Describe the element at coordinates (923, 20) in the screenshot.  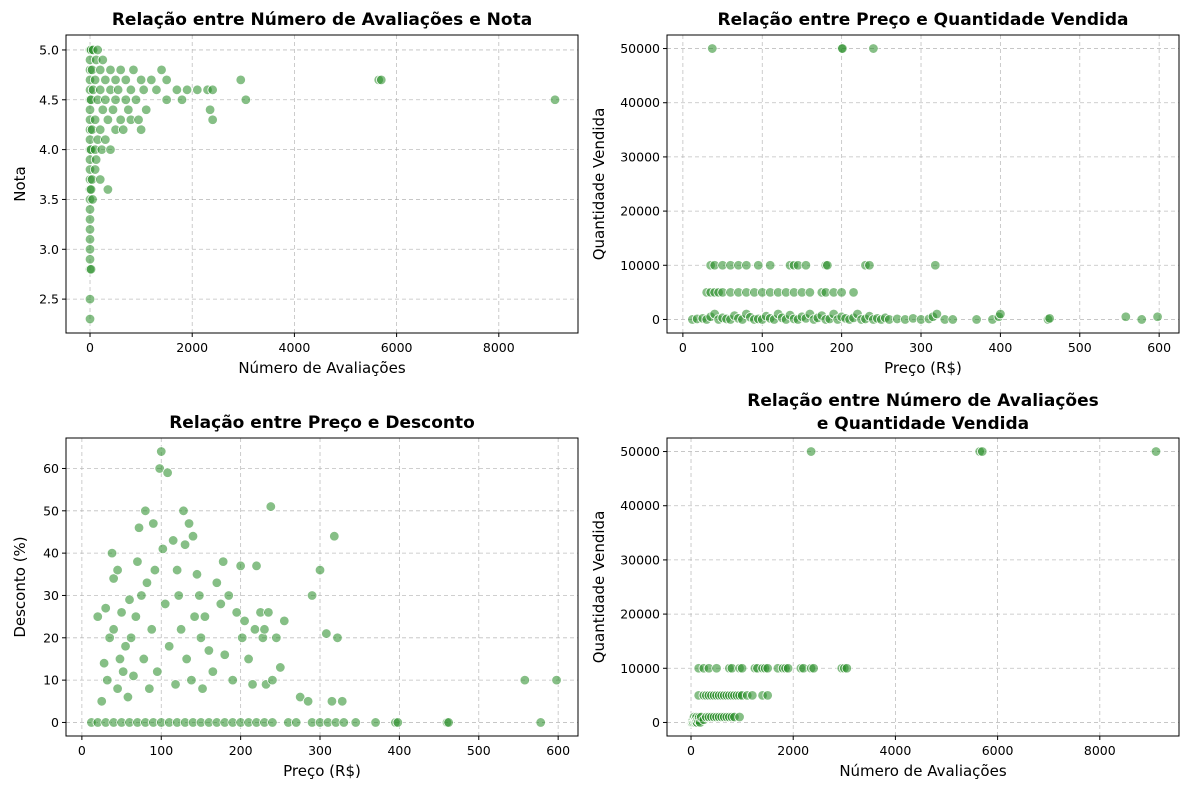
I see `chart-title: Relação entre Preço e Quantidade Vendida` at that location.